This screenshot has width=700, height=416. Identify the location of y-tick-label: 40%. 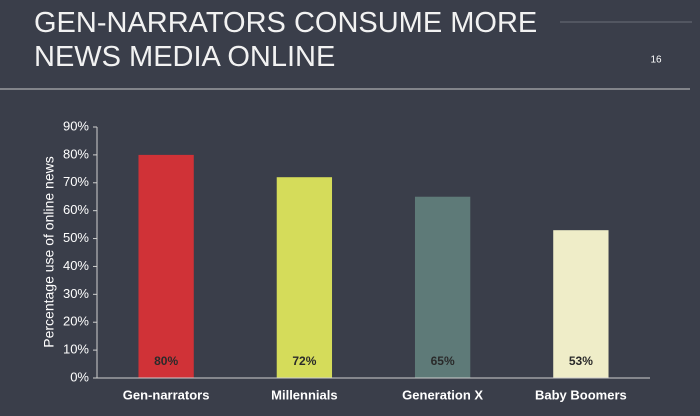
(76, 265).